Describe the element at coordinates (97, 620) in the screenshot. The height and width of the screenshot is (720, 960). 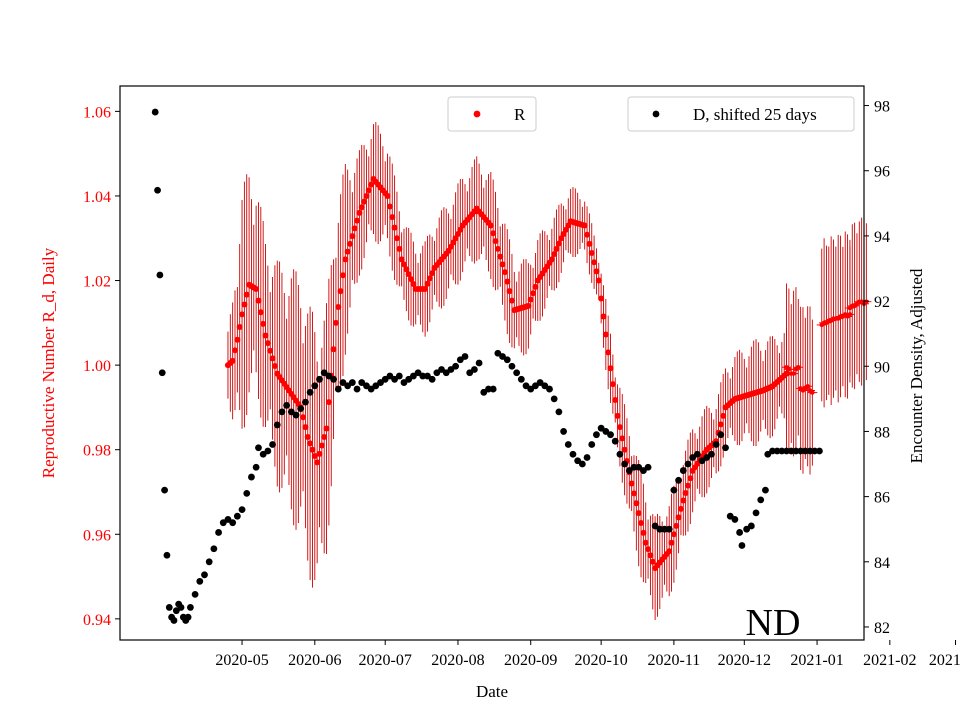
I see `y-left-tick-label: 0.94` at that location.